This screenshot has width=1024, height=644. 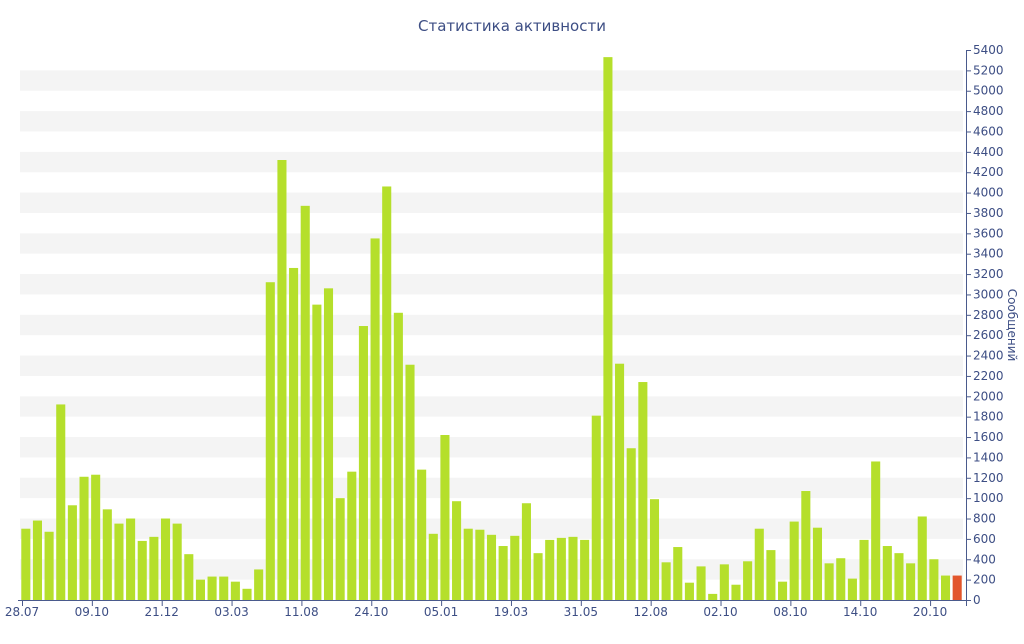 I want to click on y-tick-label: 4000, so click(x=988, y=193).